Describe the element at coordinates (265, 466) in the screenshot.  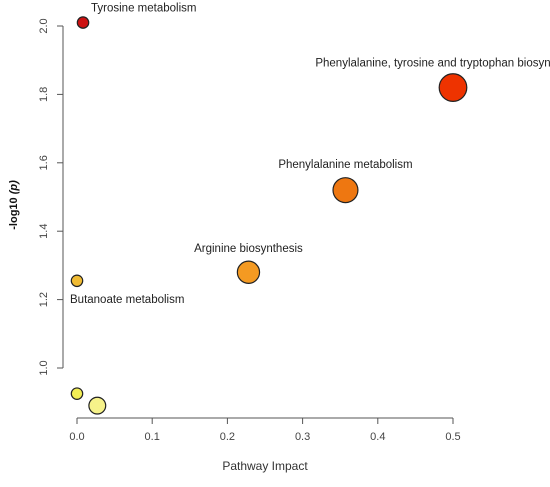
I see `x-axis-title: Pathway Impact` at that location.